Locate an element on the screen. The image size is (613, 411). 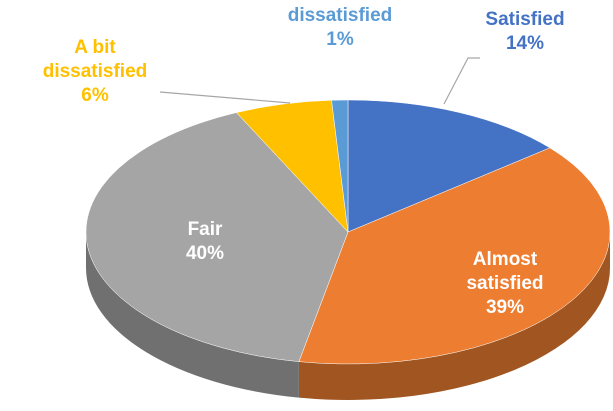
data-label: Satisfied 14% is located at coordinates (525, 32).